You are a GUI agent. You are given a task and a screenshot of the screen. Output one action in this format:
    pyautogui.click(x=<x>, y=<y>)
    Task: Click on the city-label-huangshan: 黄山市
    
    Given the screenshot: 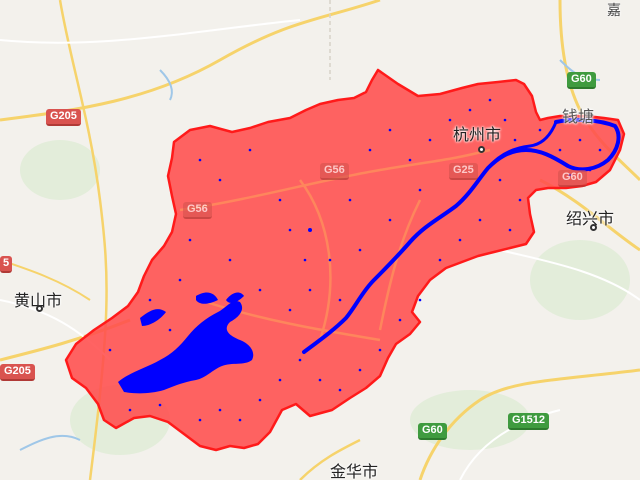 What is the action you would take?
    pyautogui.click(x=38, y=301)
    